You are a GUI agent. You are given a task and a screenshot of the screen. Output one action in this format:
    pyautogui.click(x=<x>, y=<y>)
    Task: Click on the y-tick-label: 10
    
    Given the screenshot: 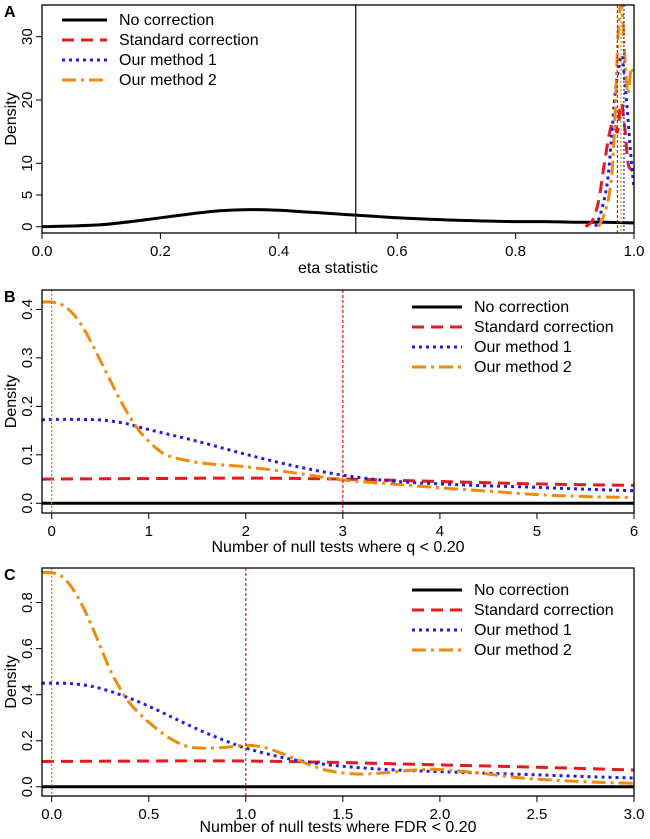 What is the action you would take?
    pyautogui.click(x=27, y=163)
    